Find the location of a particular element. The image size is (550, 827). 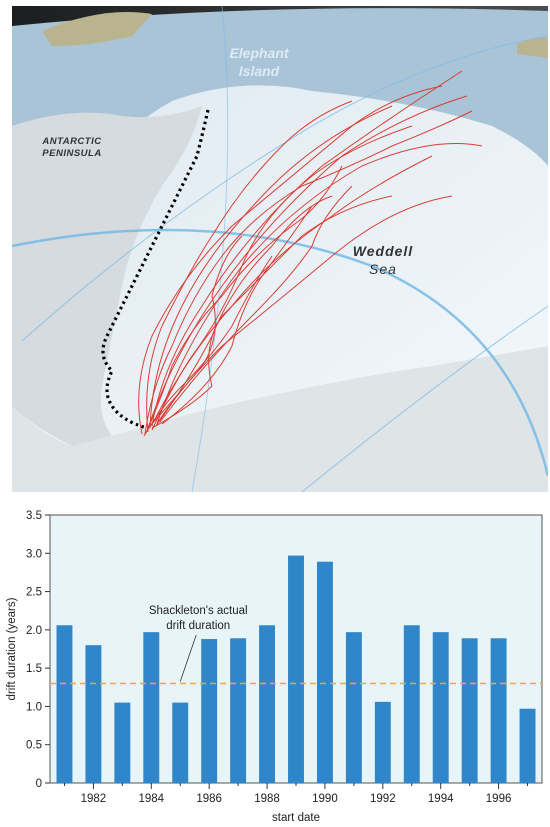

bar-1992 is located at coordinates (382, 742).